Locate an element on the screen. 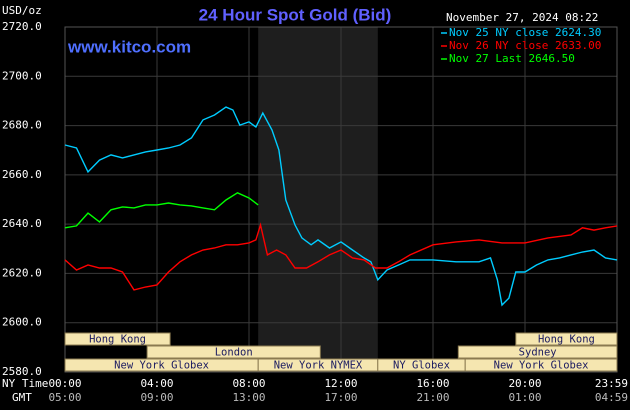 This screenshot has height=410, width=630. chart-title: 24 Hour Spot Gold (Bid) is located at coordinates (295, 14).